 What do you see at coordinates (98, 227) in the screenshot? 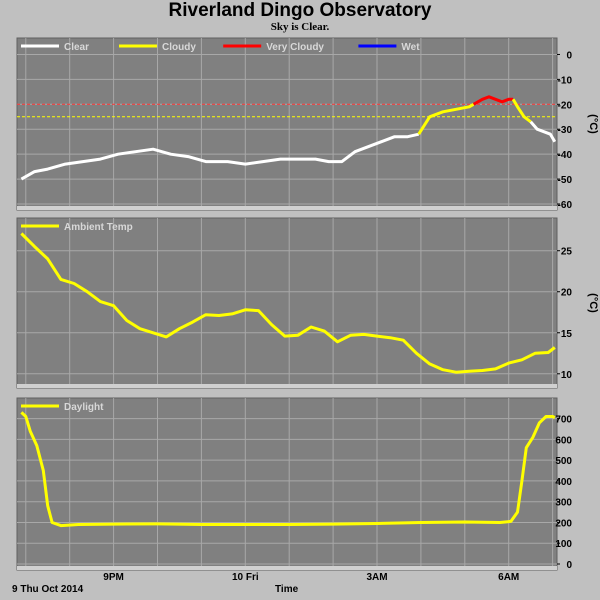
I see `legend-label: Ambient Temp` at bounding box center [98, 227].